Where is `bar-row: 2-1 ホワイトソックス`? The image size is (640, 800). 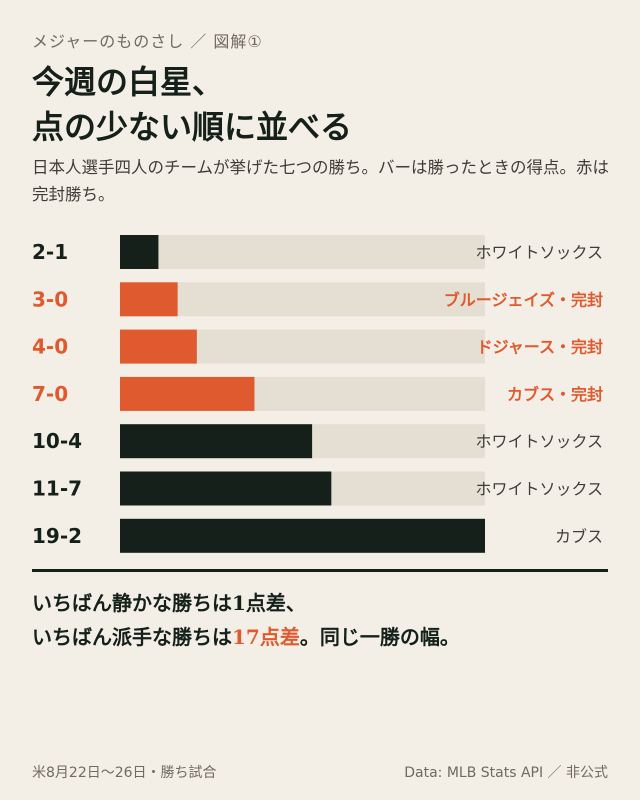
bar-row: 2-1 ホワイトソックス is located at coordinates (317, 252).